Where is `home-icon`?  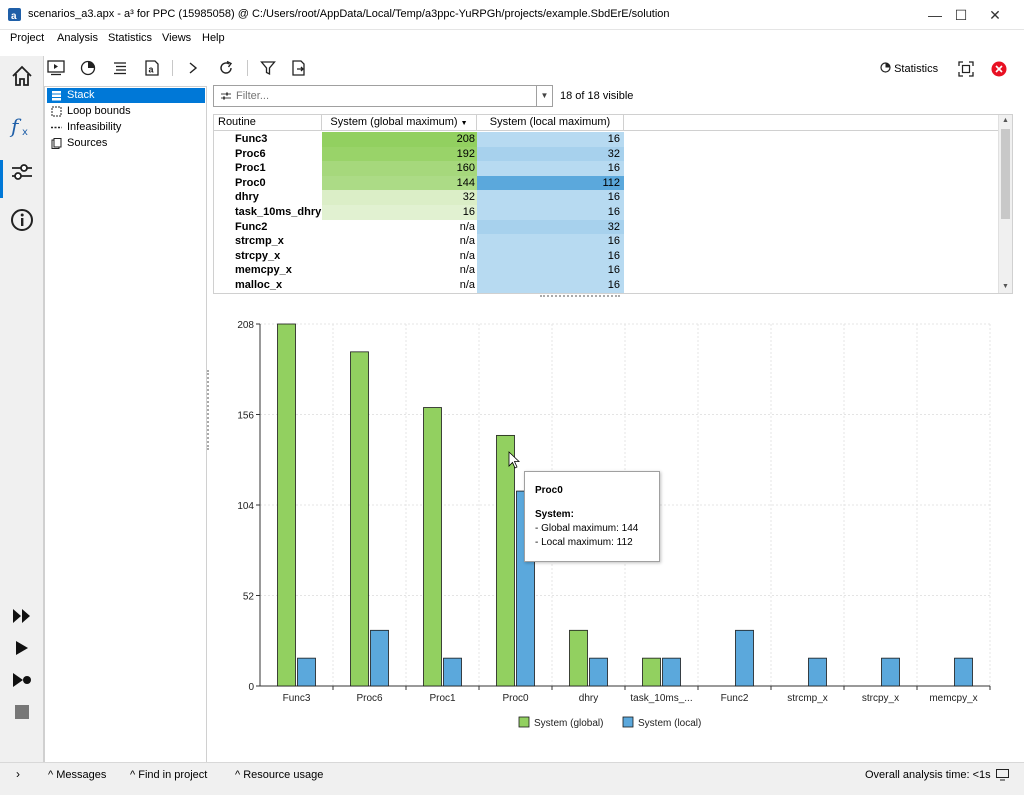
home-icon is located at coordinates (22, 76).